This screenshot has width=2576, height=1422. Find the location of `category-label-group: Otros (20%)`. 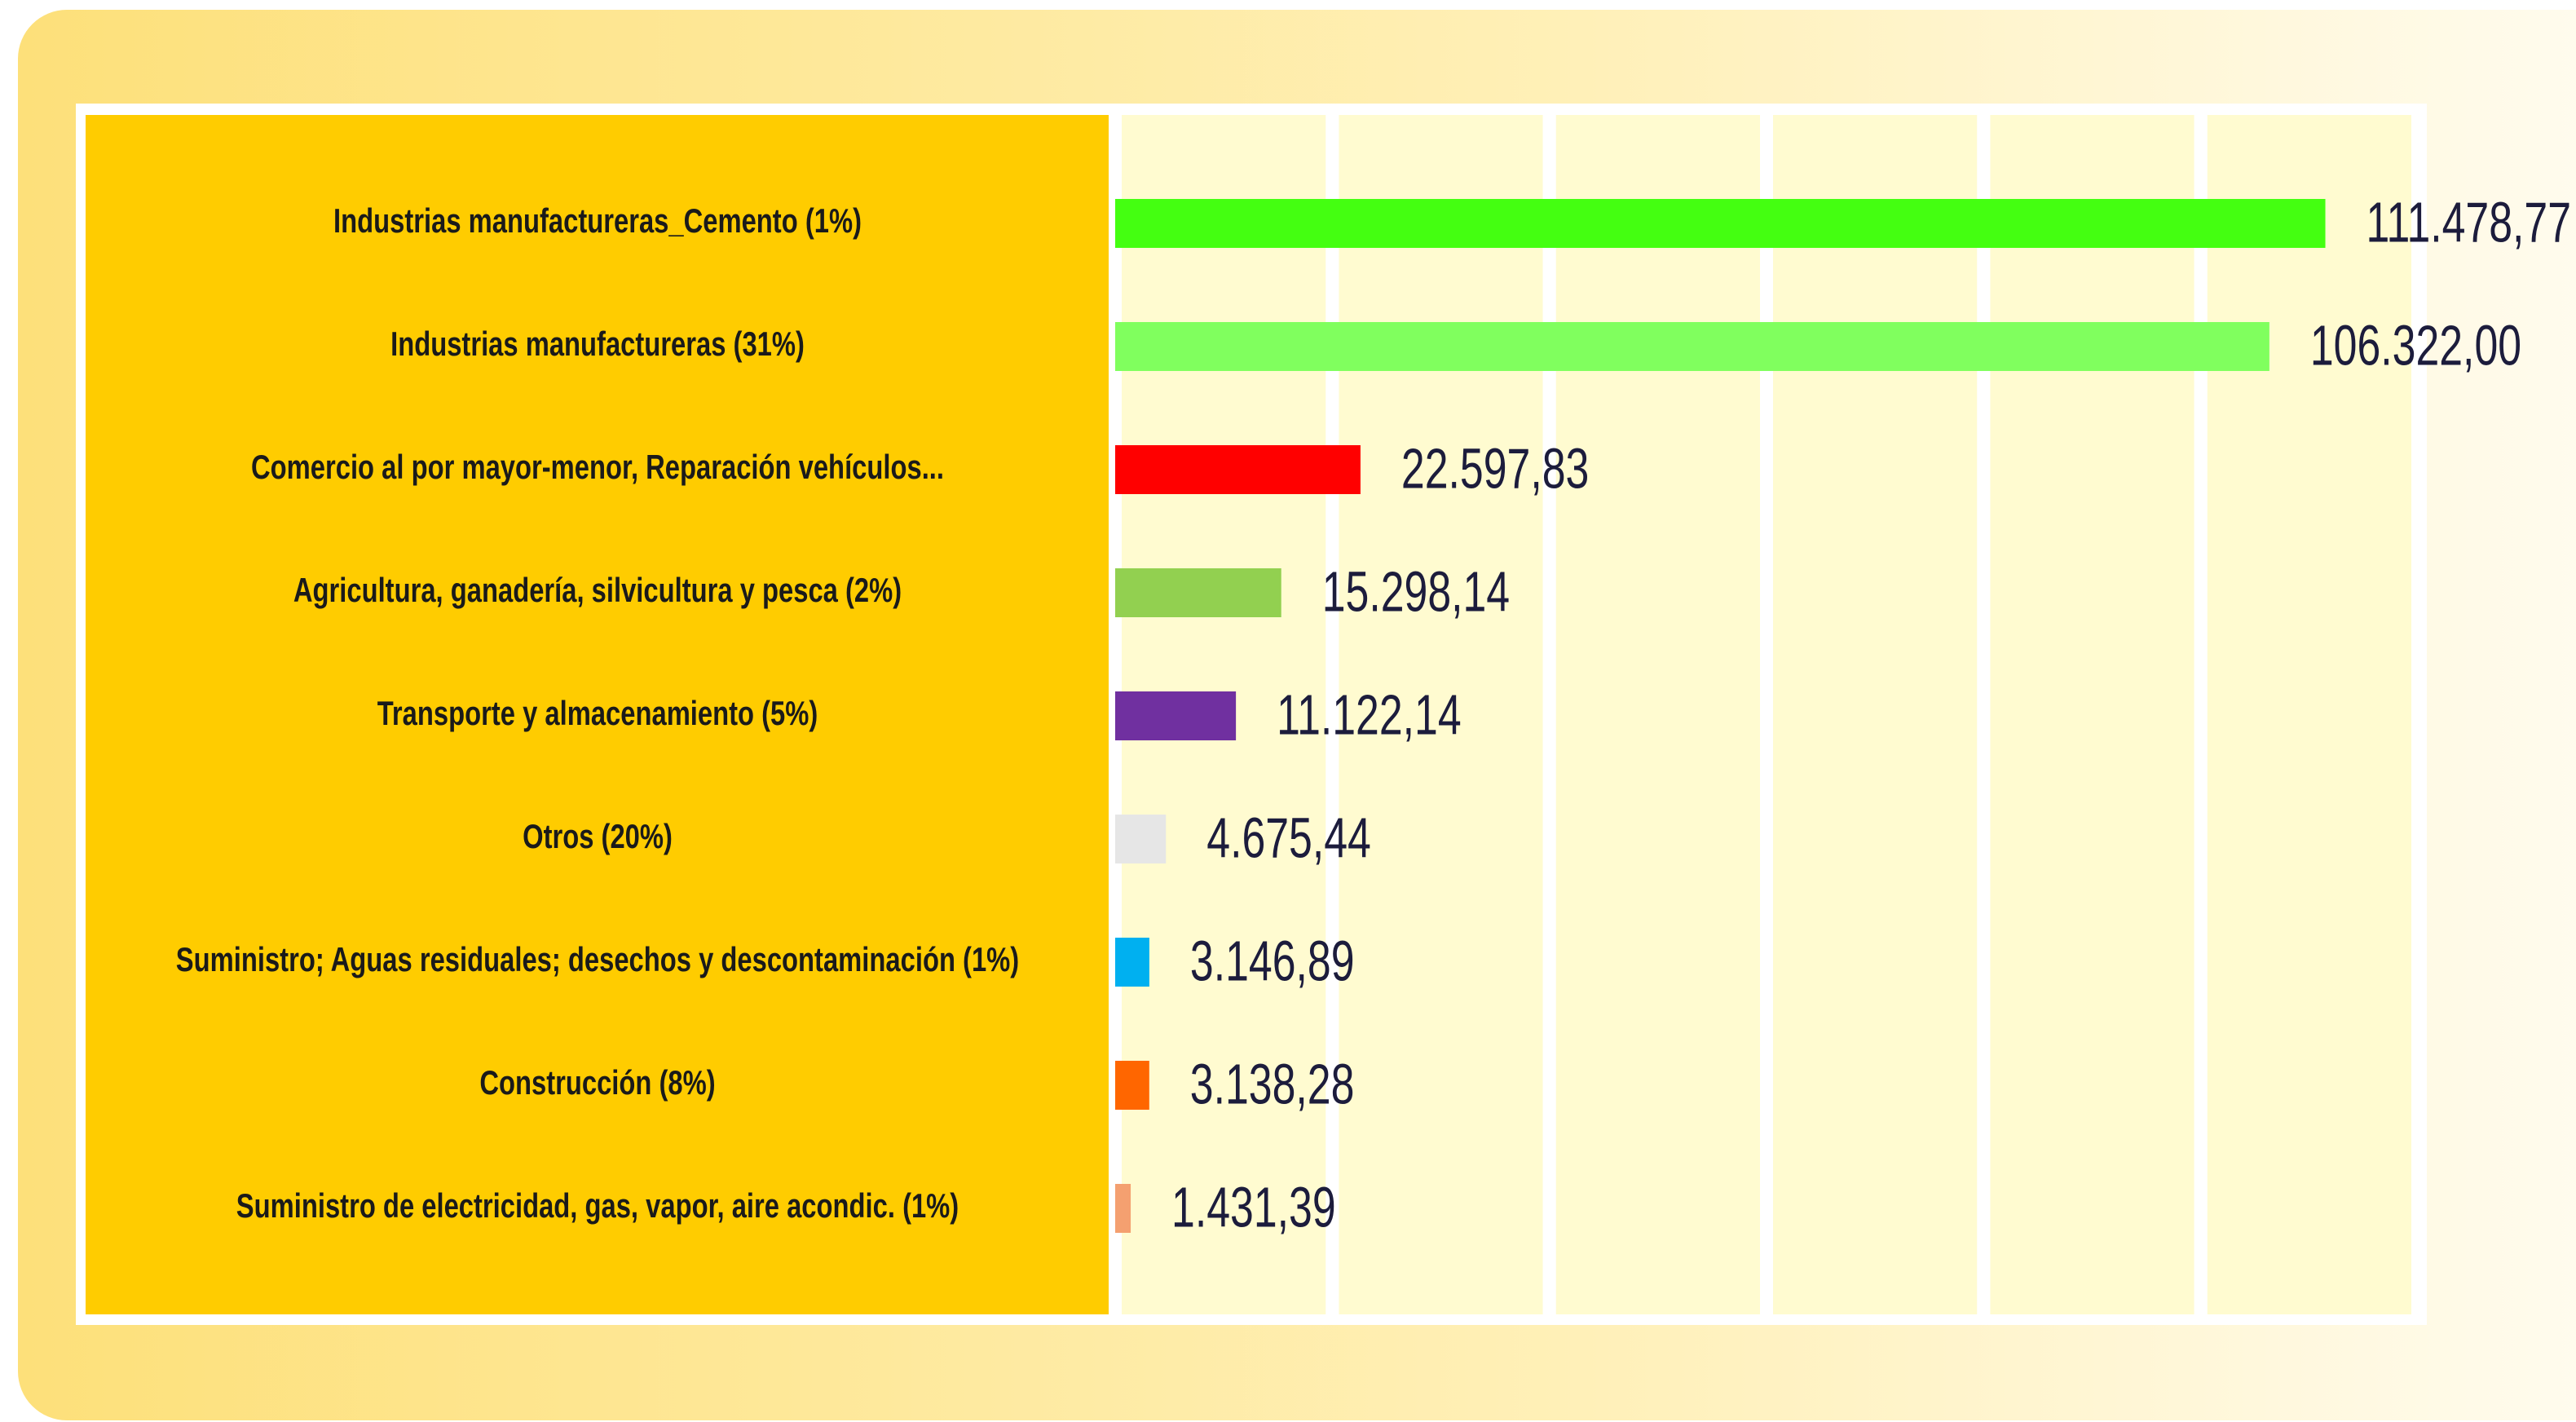

category-label-group: Otros (20%) is located at coordinates (598, 836).